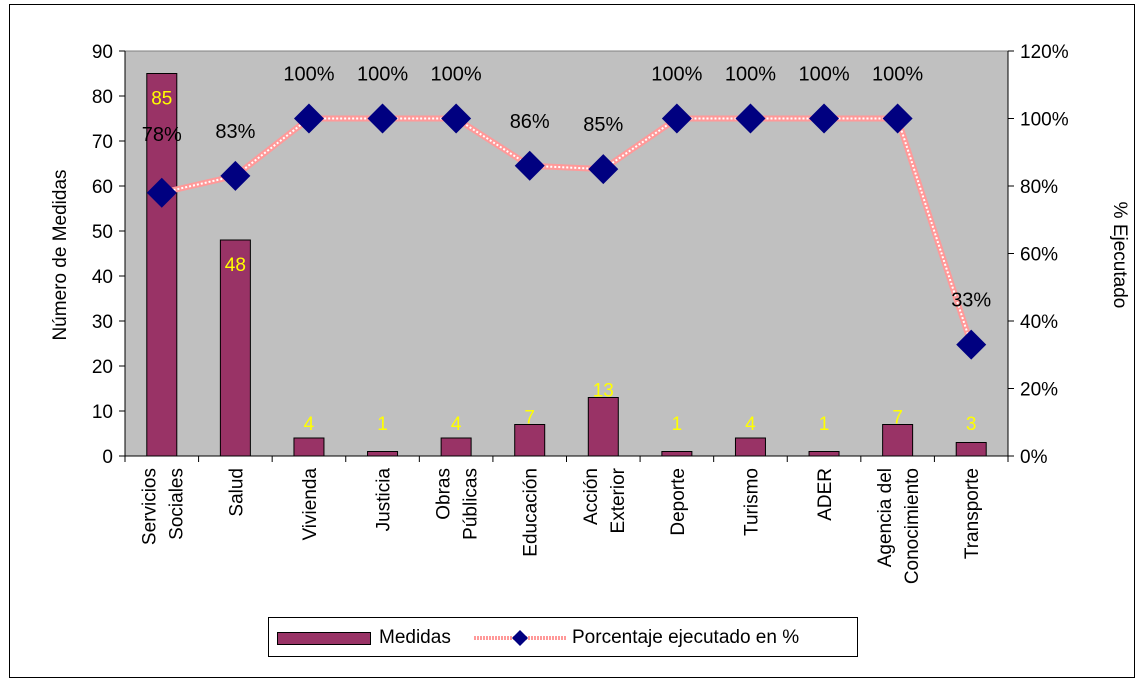 The width and height of the screenshot is (1146, 687). Describe the element at coordinates (60, 254) in the screenshot. I see `y-axis-title: Número de Medidas` at that location.